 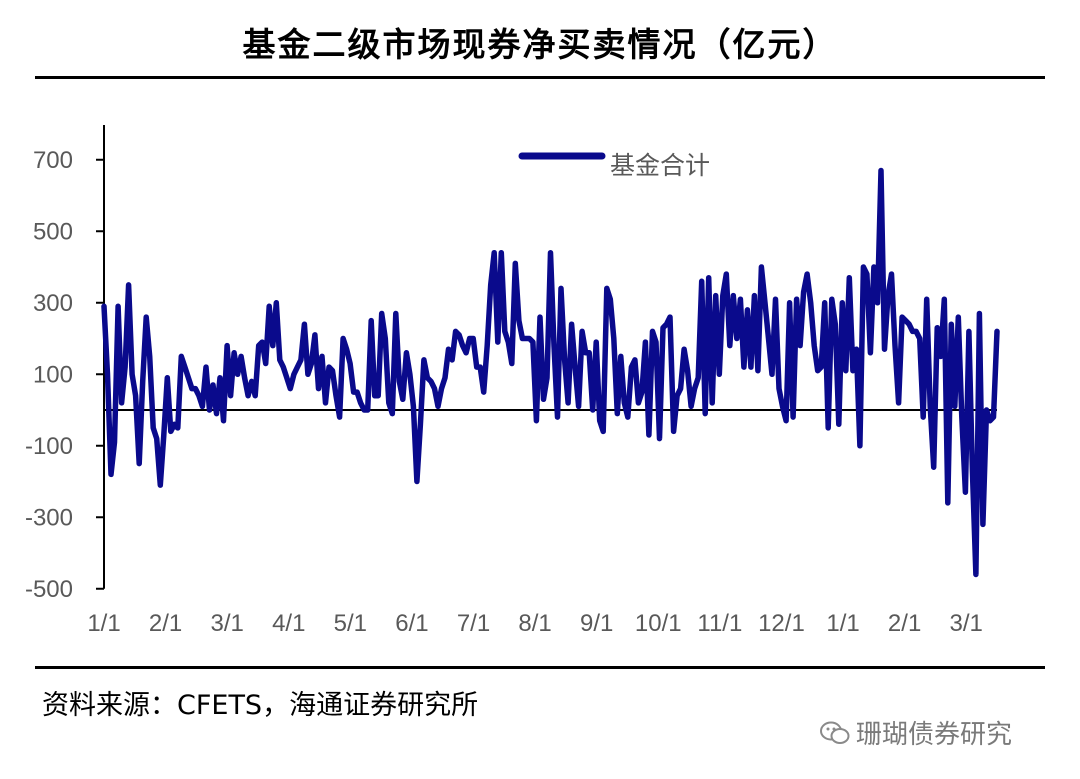 What do you see at coordinates (350, 623) in the screenshot?
I see `x-tick-label: 5/1` at bounding box center [350, 623].